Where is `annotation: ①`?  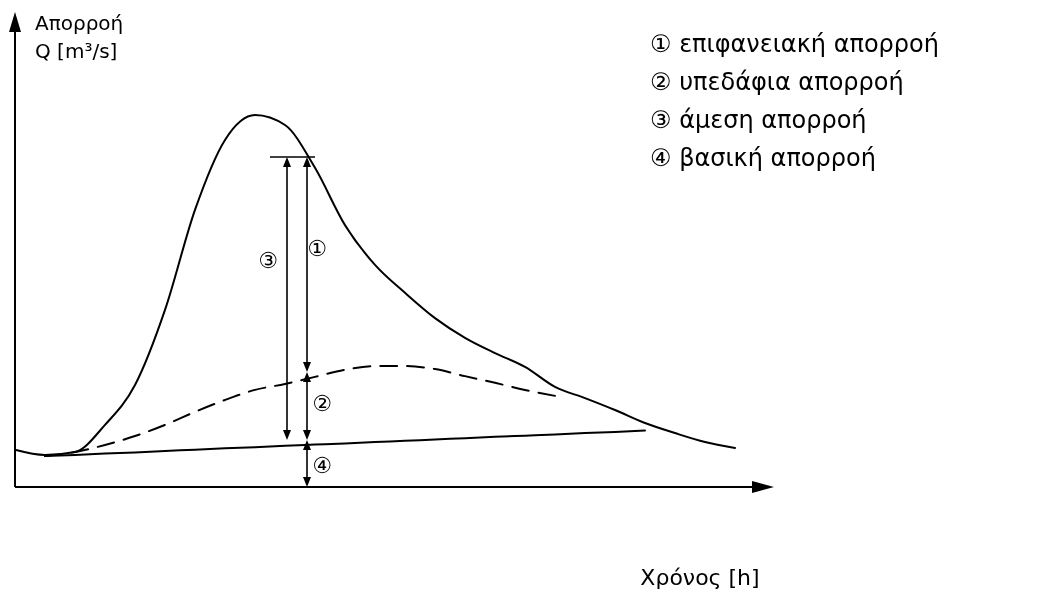
annotation: ① is located at coordinates (317, 248).